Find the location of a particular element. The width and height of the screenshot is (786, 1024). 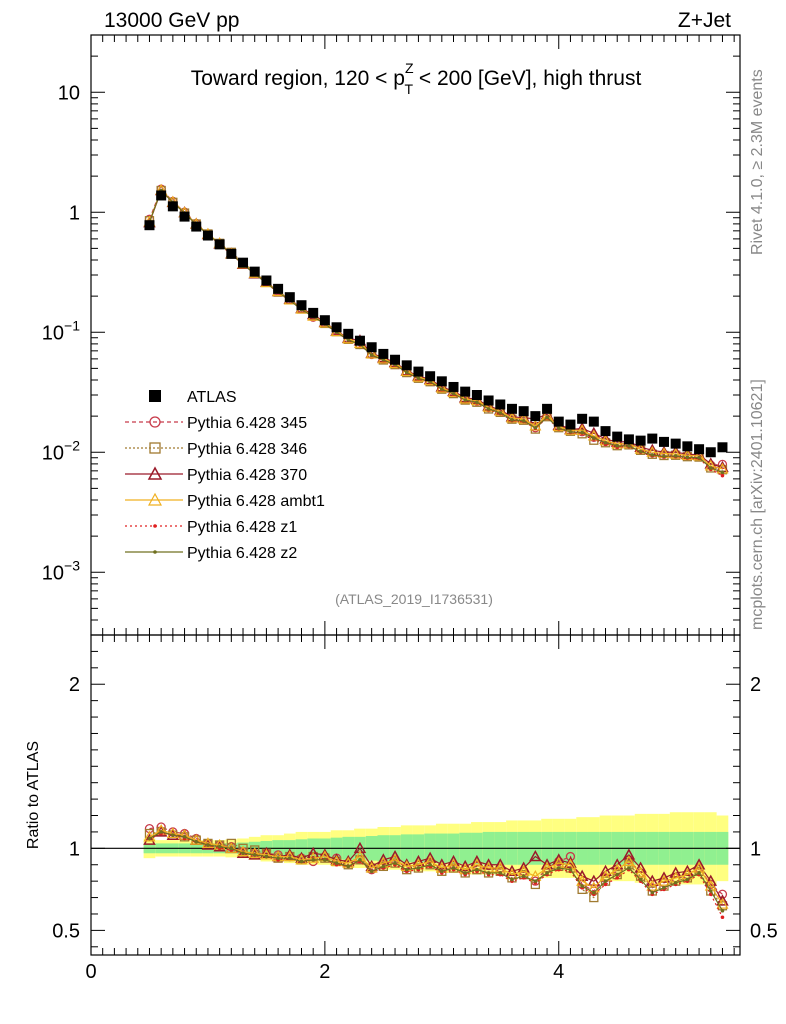

y-tick-label: 1 is located at coordinates (74, 213).